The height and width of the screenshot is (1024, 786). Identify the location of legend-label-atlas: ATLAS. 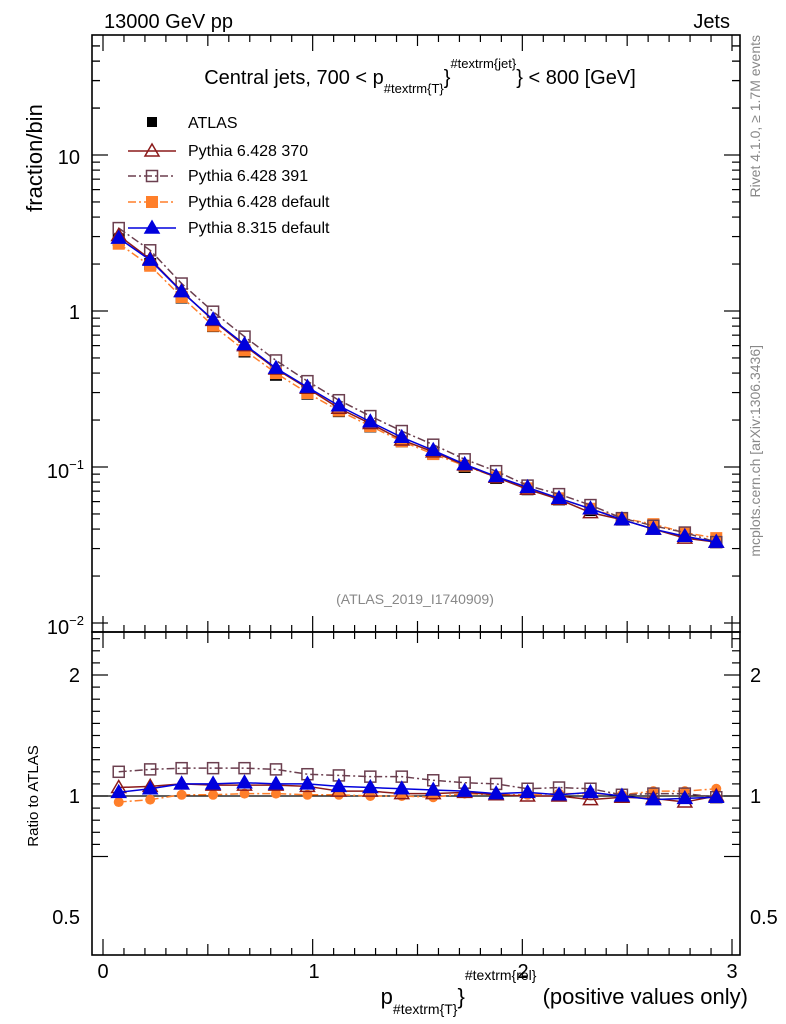
(213, 123).